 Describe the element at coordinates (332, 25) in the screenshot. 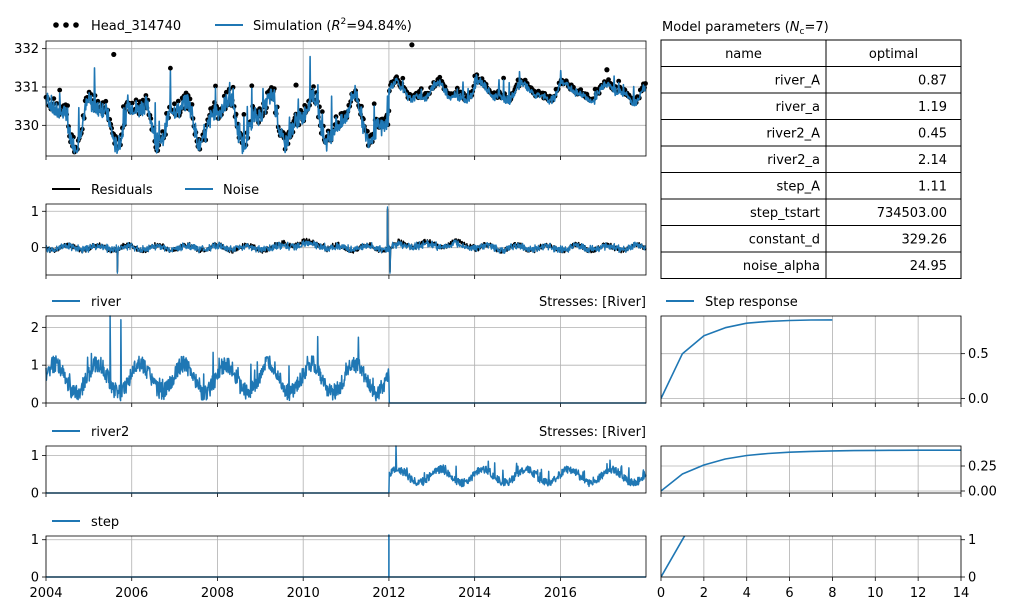

I see `legend-label: Simulation (R2=94.84%)` at that location.